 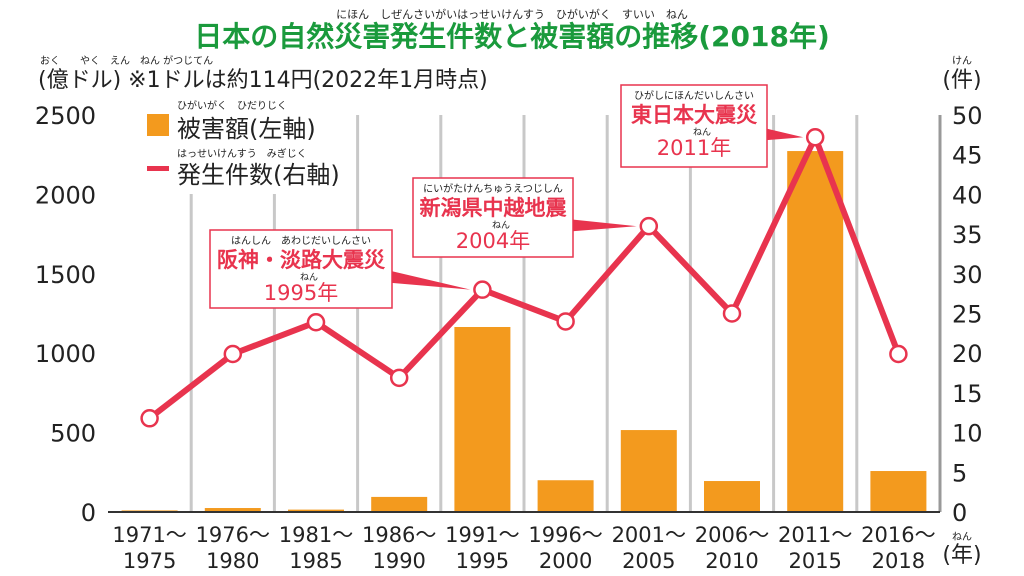 What do you see at coordinates (398, 561) in the screenshot?
I see `x-tick-label: 1990` at bounding box center [398, 561].